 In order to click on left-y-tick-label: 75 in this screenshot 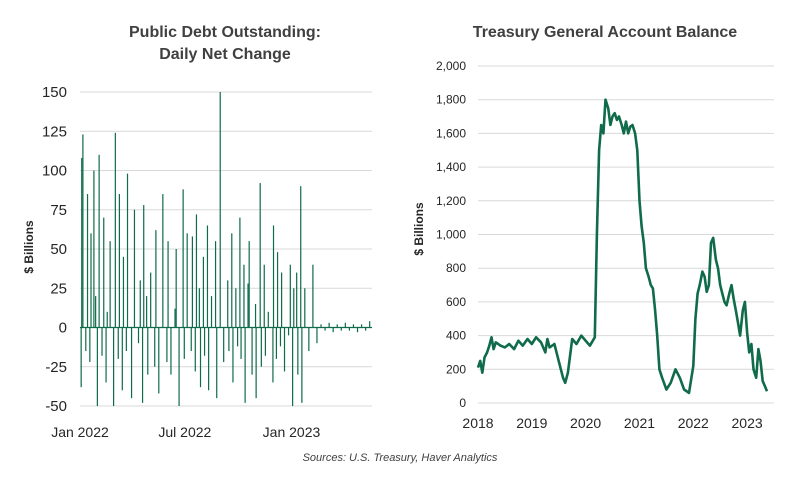, I will do `click(58, 210)`.